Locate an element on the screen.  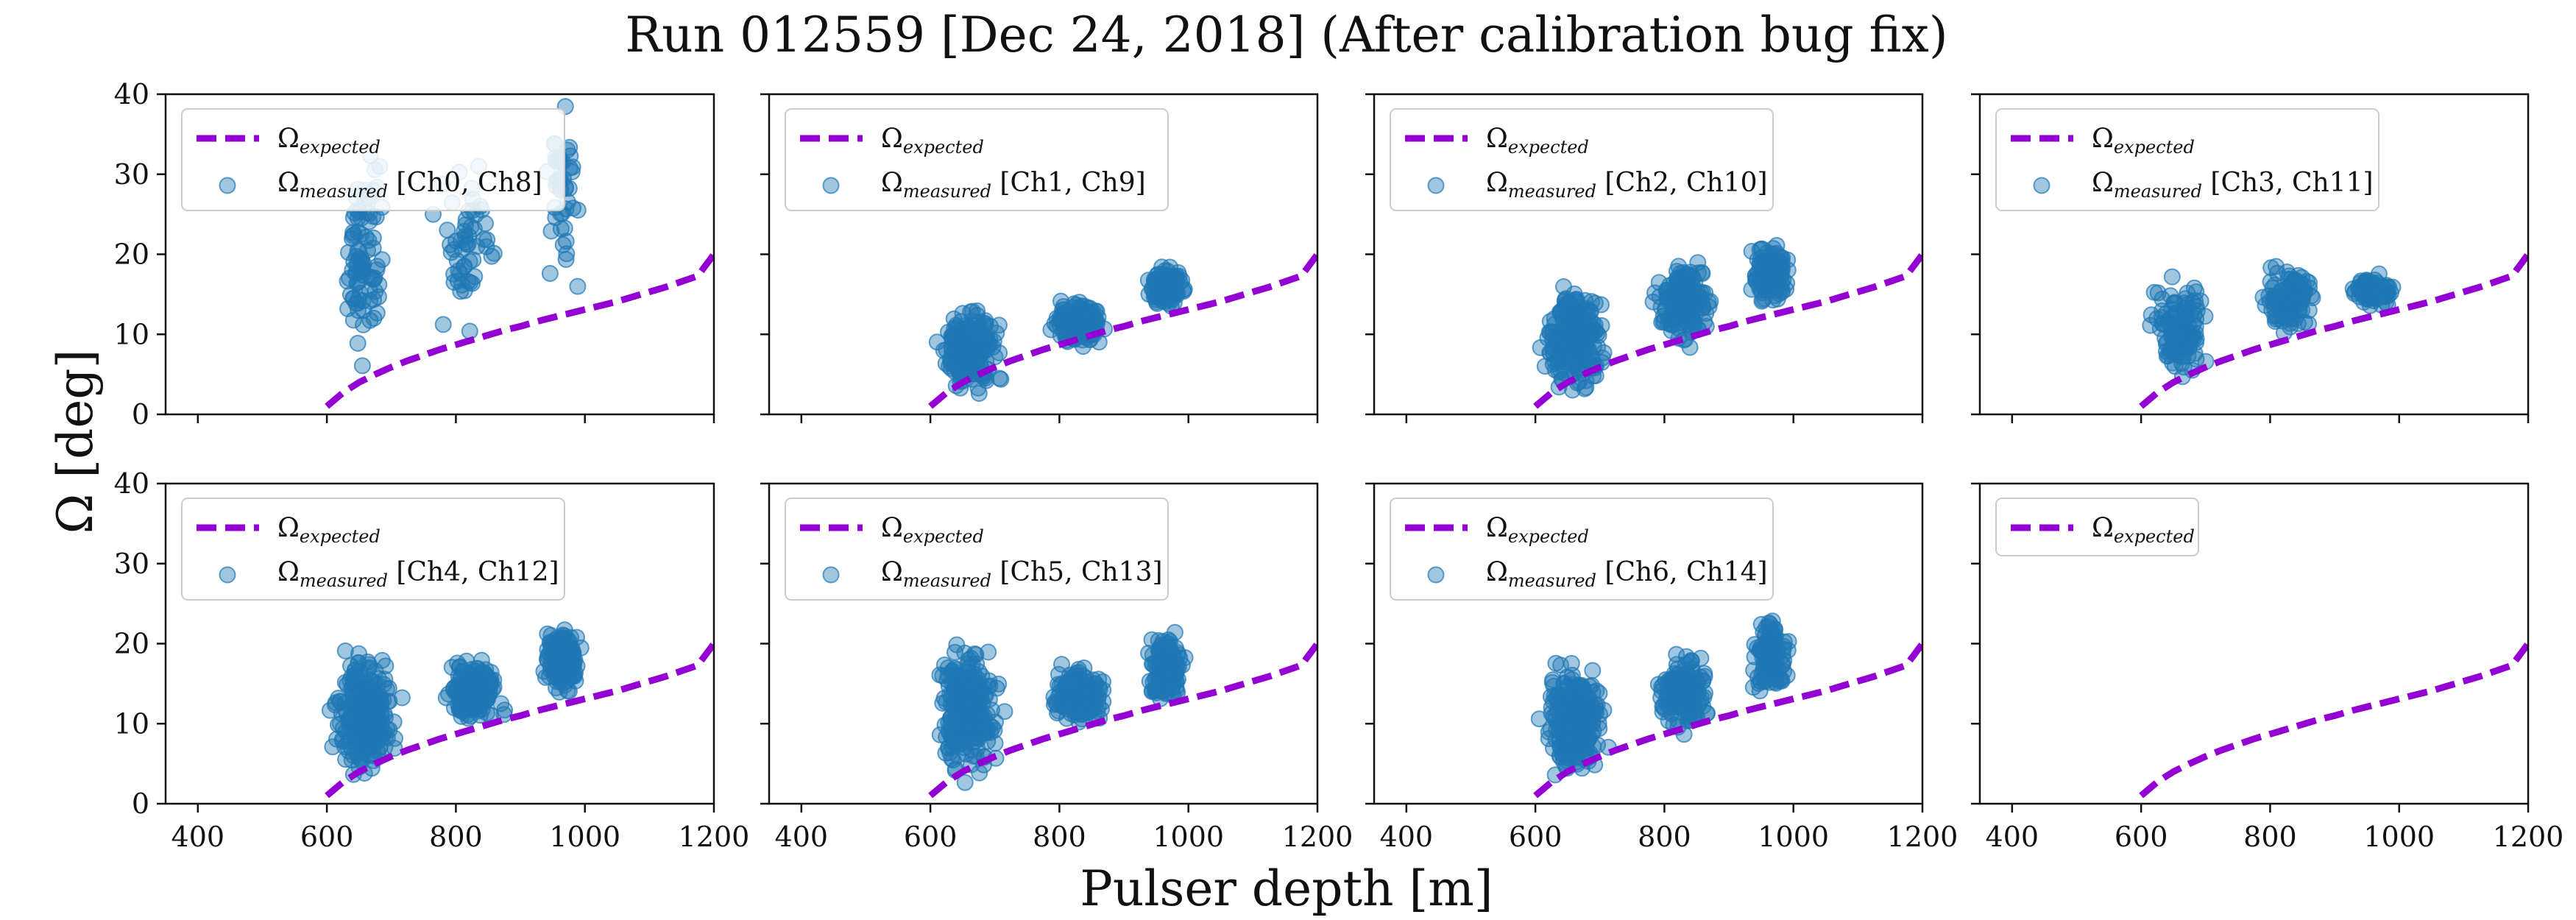
x-tick-label: 1000 is located at coordinates (584, 837).